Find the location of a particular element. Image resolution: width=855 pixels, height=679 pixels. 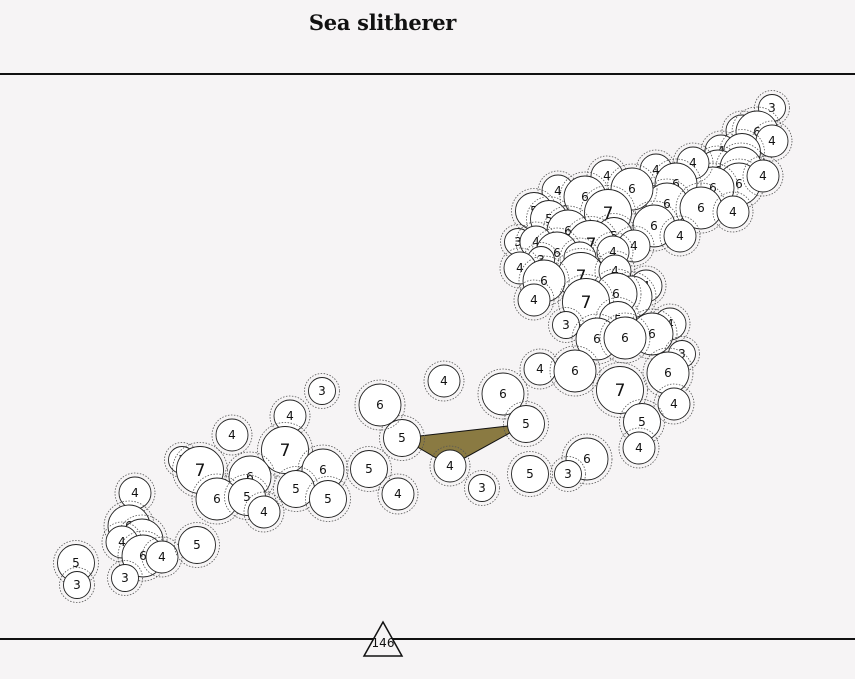

node-50: 6 is located at coordinates (625, 338).